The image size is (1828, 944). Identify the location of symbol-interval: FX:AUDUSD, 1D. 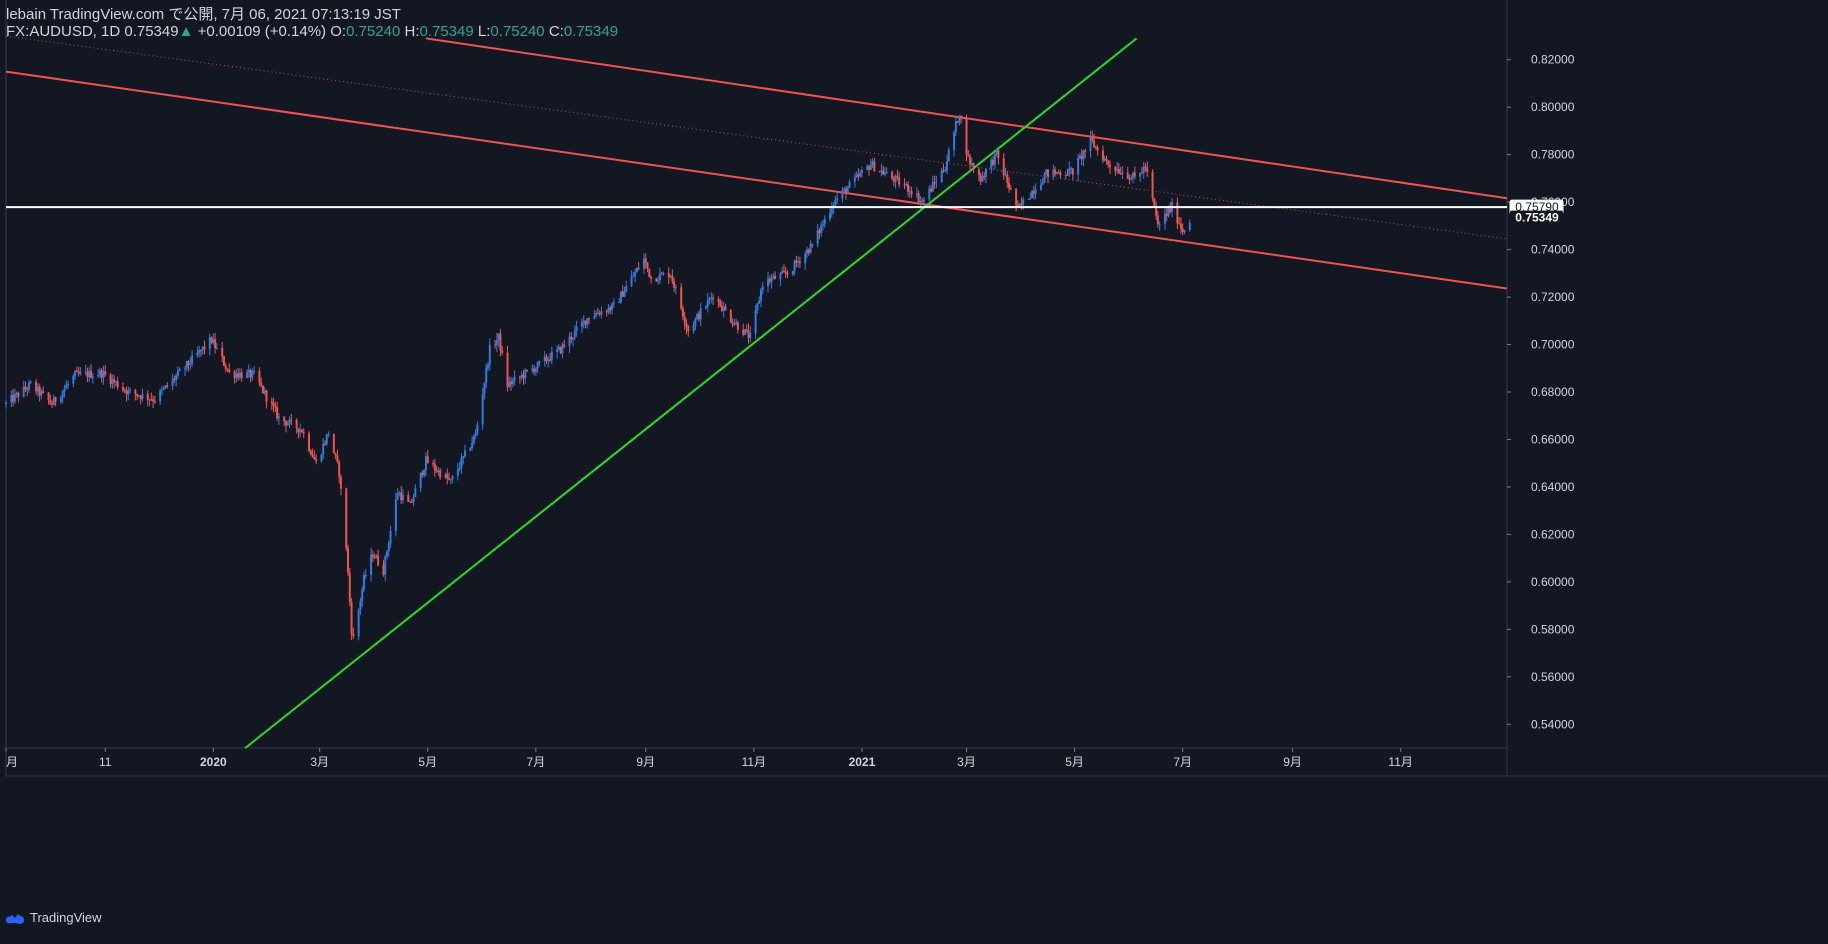
(63, 31).